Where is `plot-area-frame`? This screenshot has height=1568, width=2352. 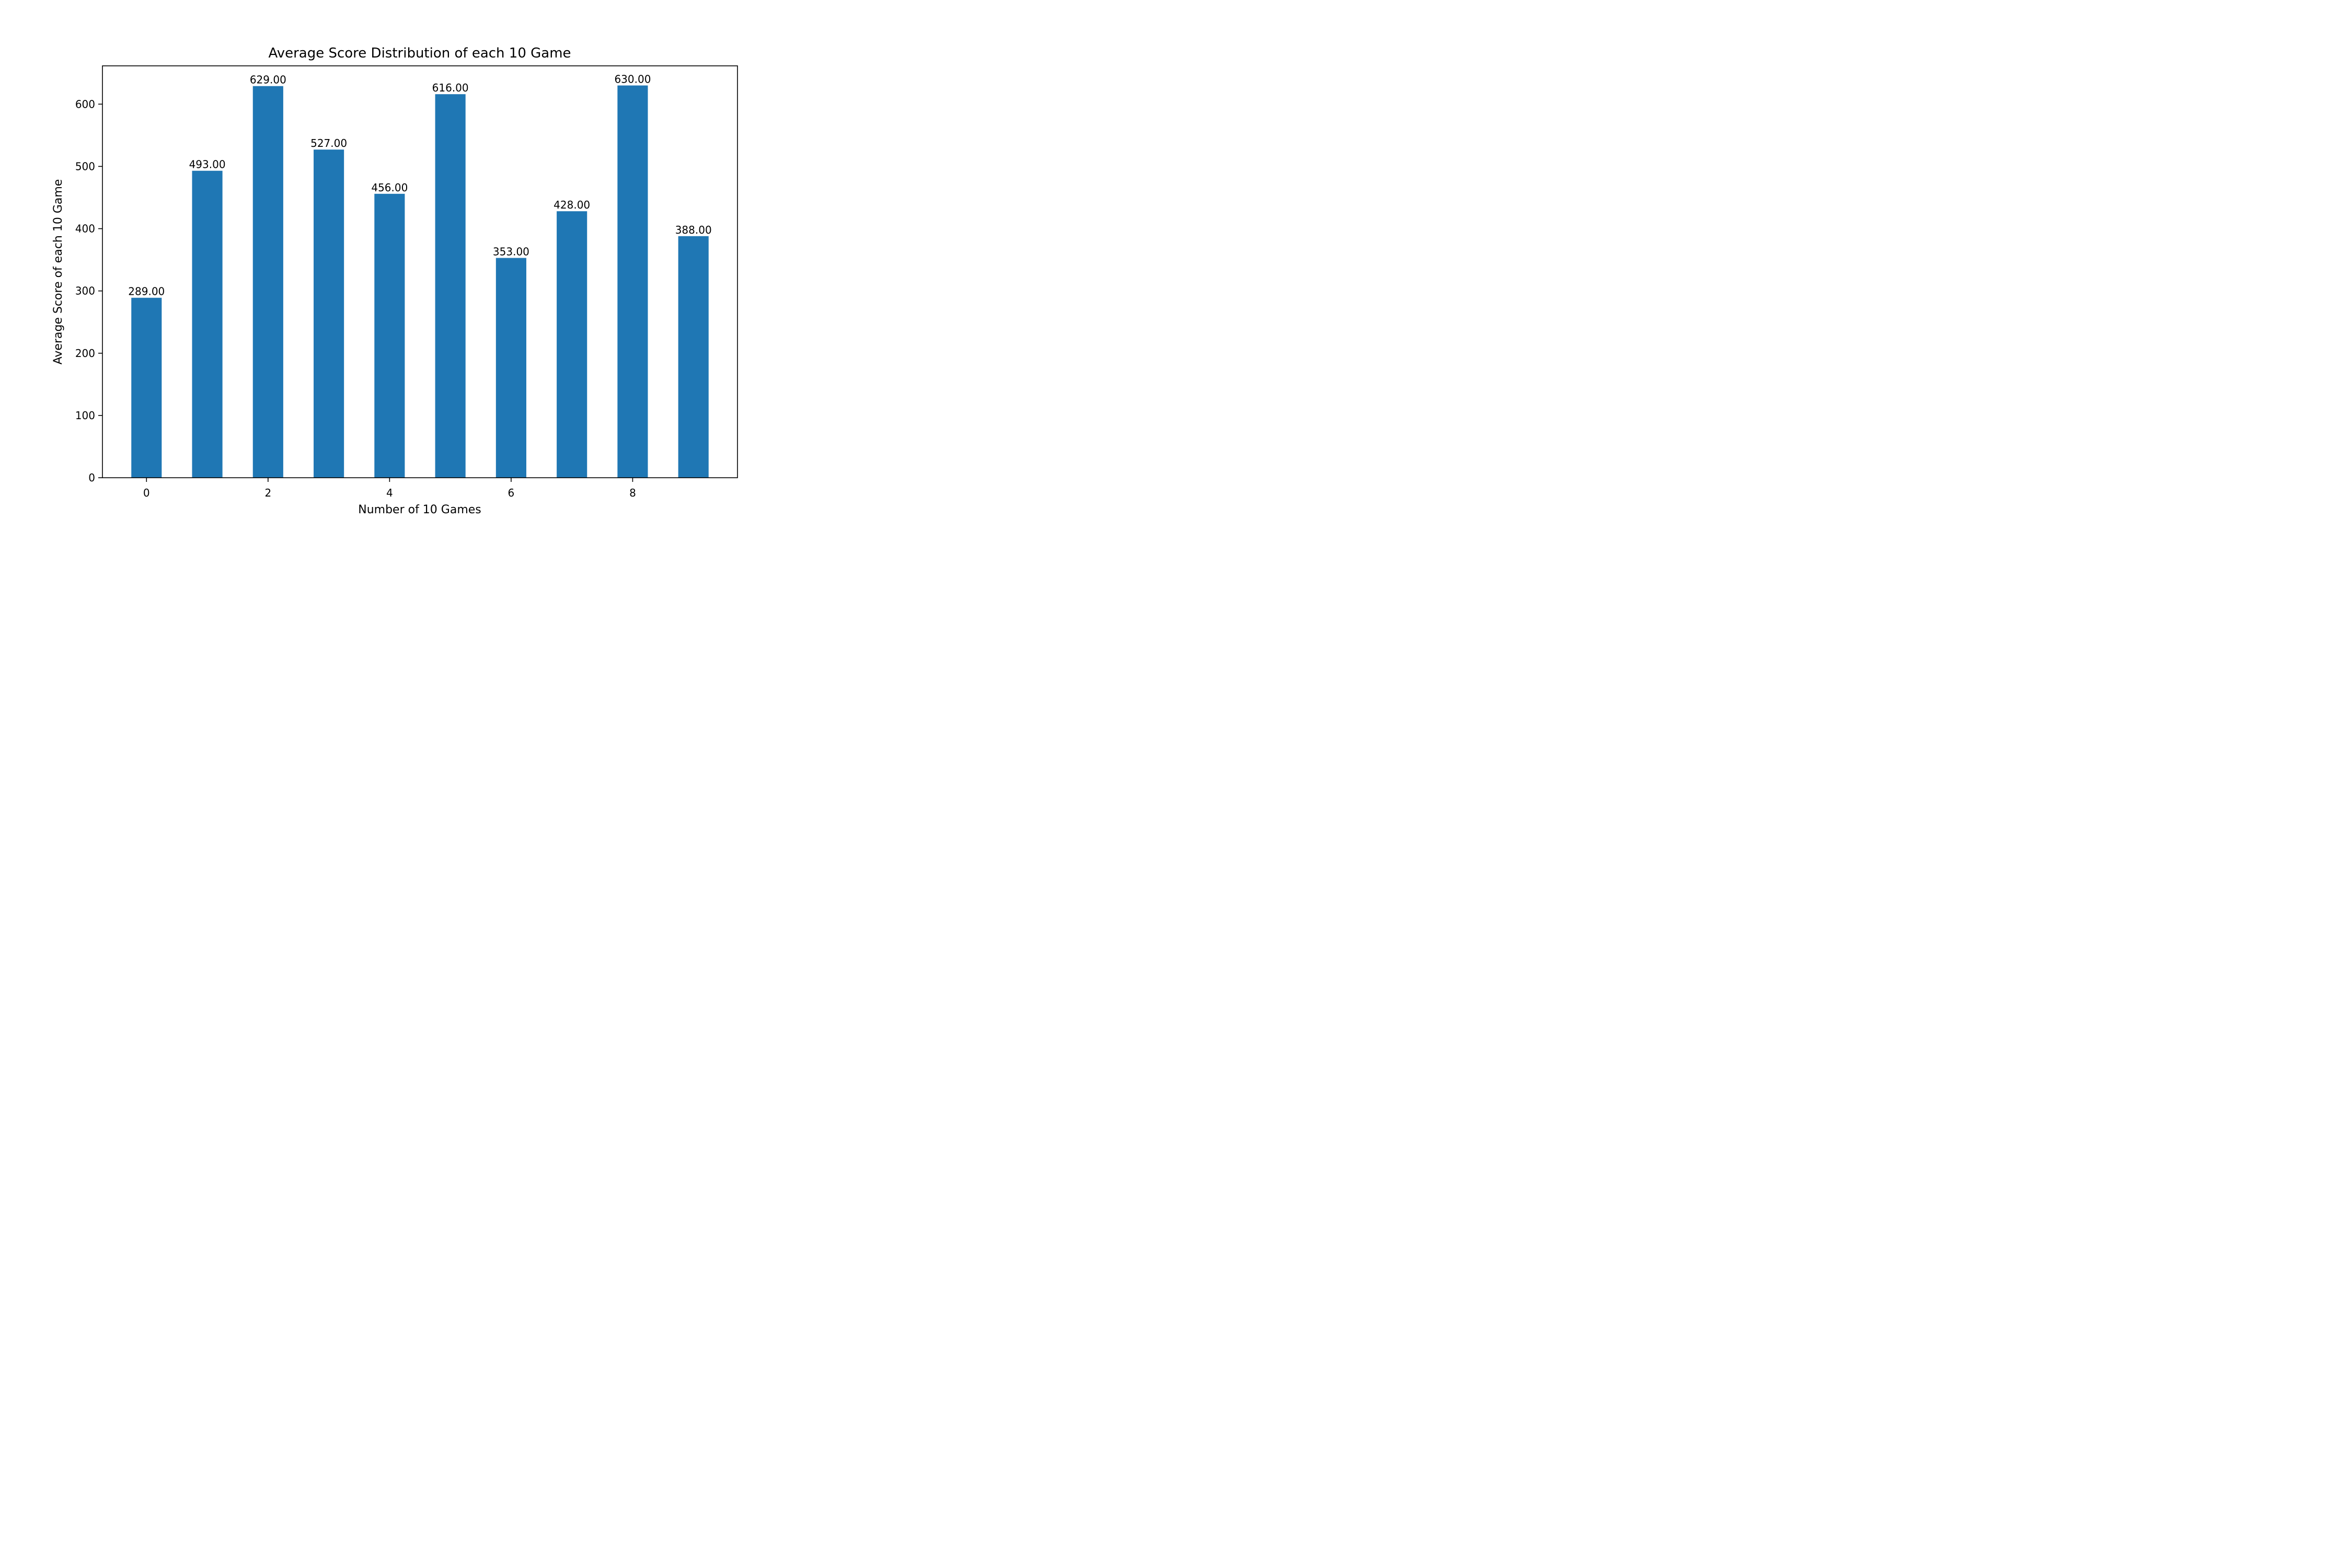
plot-area-frame is located at coordinates (420, 271).